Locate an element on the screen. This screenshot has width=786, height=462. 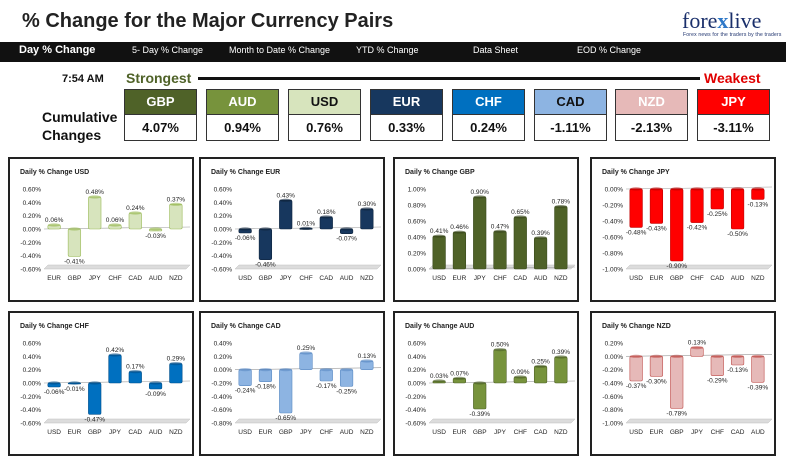
nav-ytd-change: YTD % Change is located at coordinates (387, 50).